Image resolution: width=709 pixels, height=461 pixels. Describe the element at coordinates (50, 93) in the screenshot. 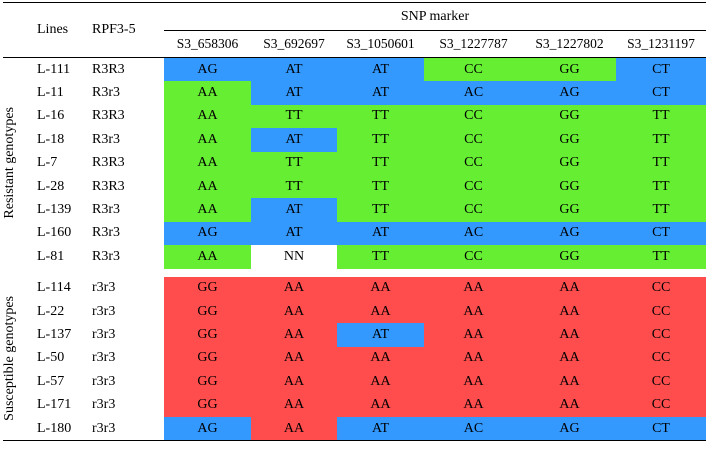

I see `line-id: L-11` at that location.